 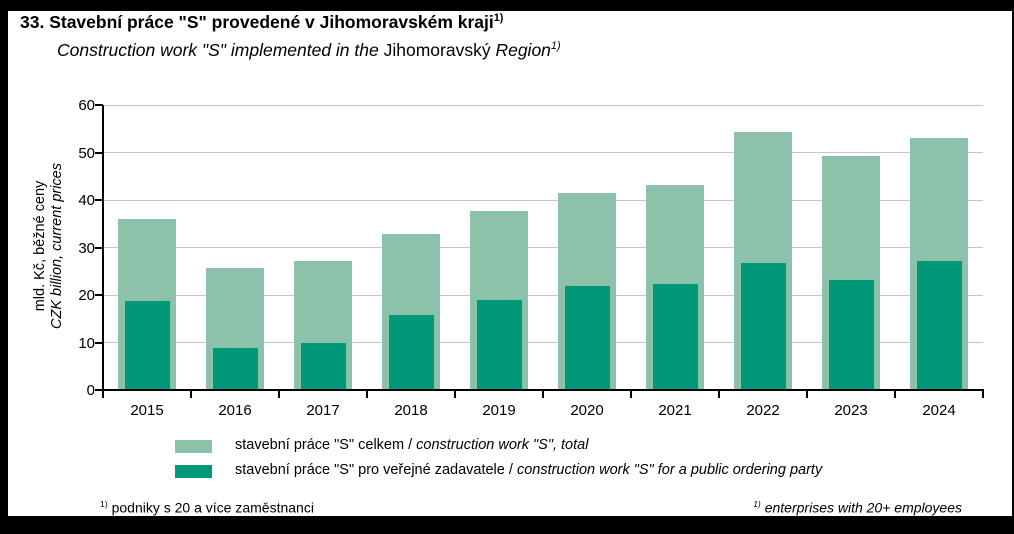 I want to click on y-tick-label-30: 30, so click(x=86, y=248).